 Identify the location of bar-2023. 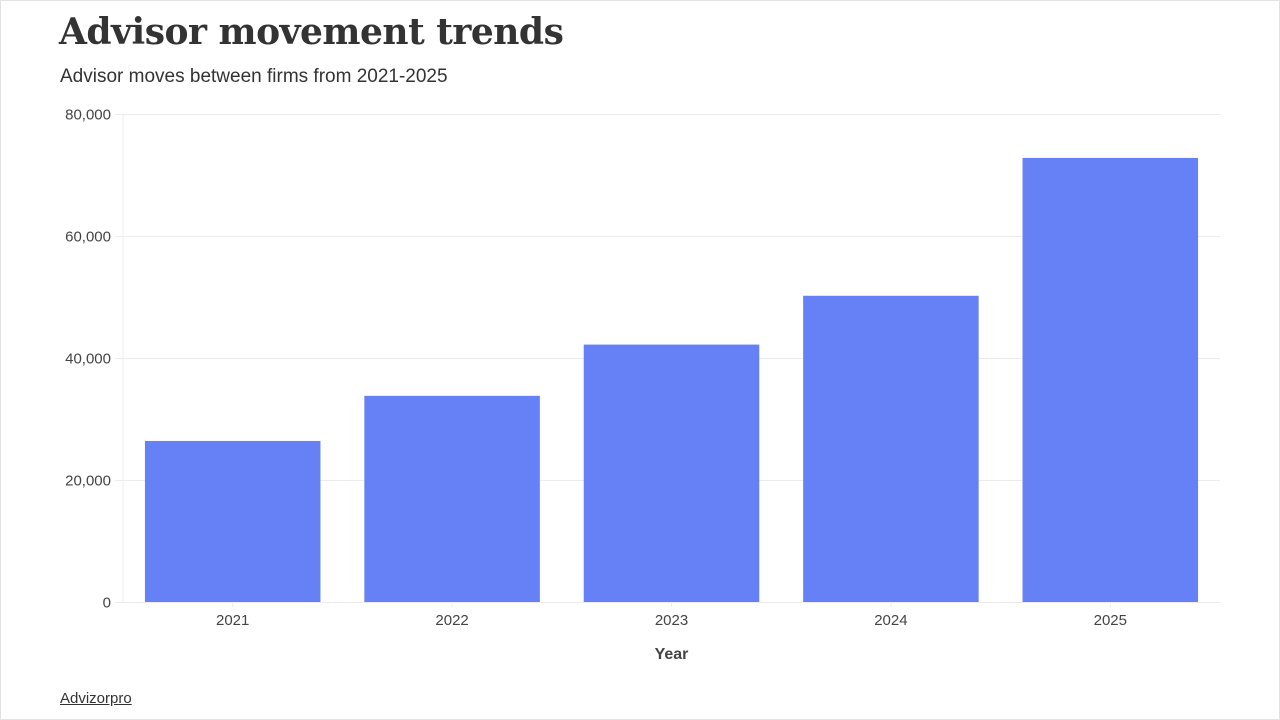
(671, 473).